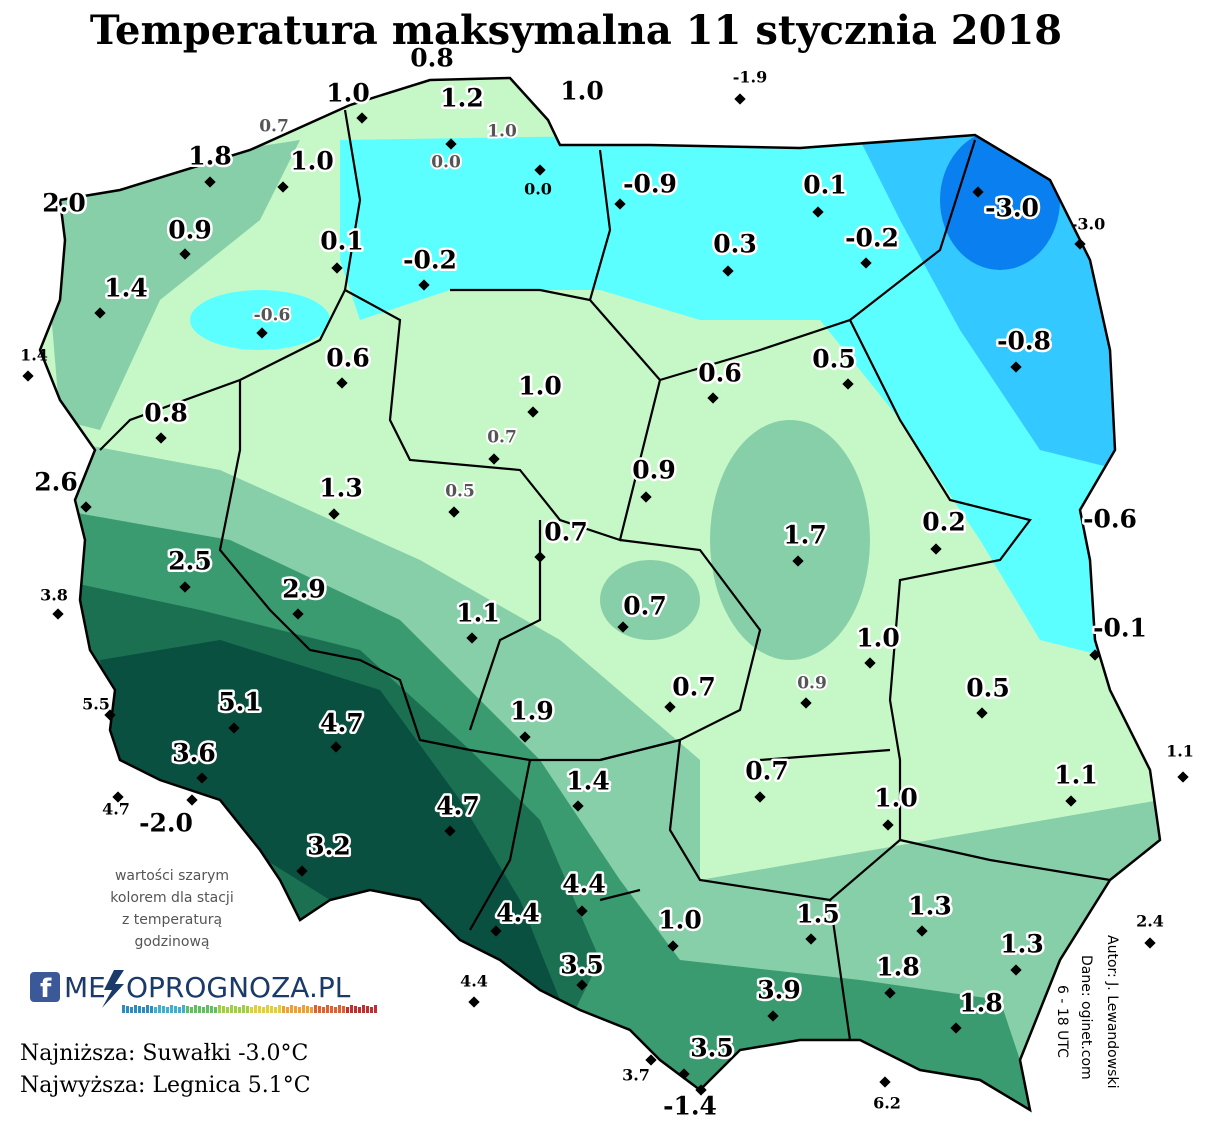  I want to click on station-value: 1.1, so click(478, 613).